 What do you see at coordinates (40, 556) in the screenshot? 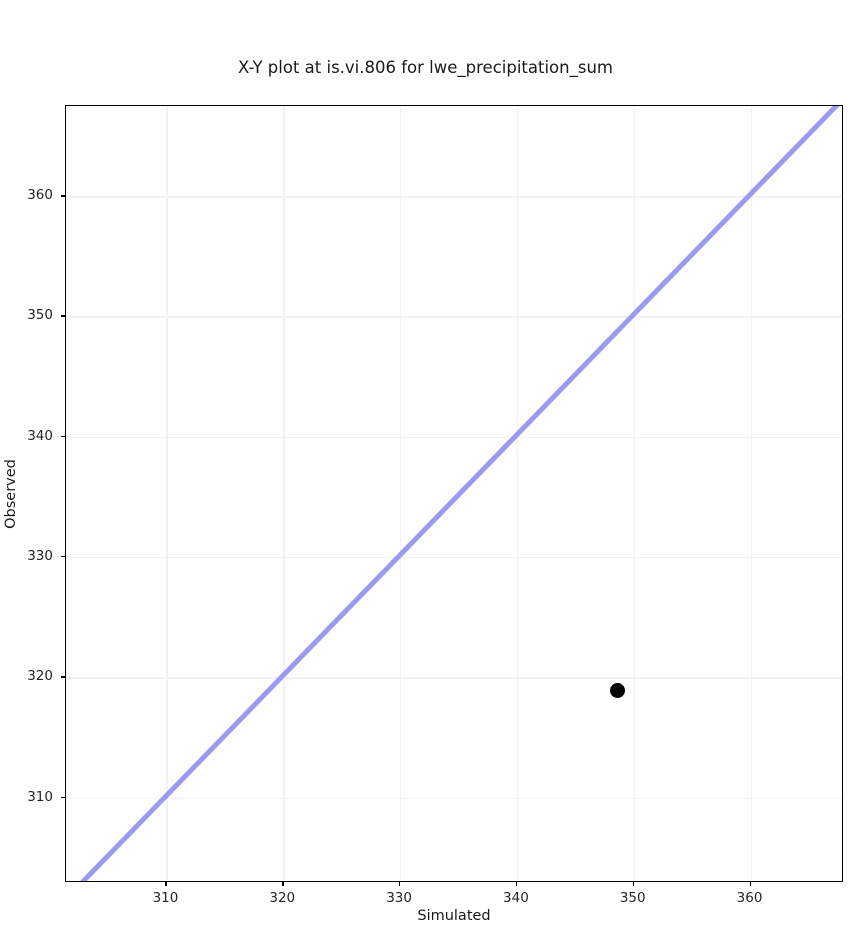
I see `y-tick-label: 330` at bounding box center [40, 556].